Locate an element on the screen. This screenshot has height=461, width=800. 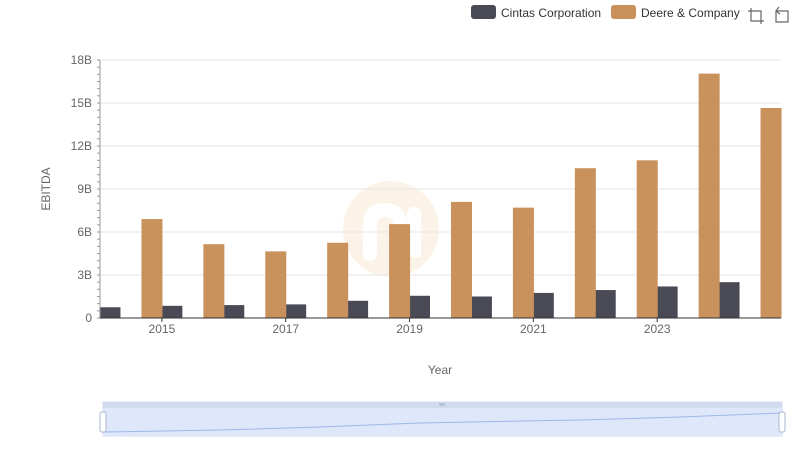
zoom-move-handle-icon is located at coordinates (442, 404).